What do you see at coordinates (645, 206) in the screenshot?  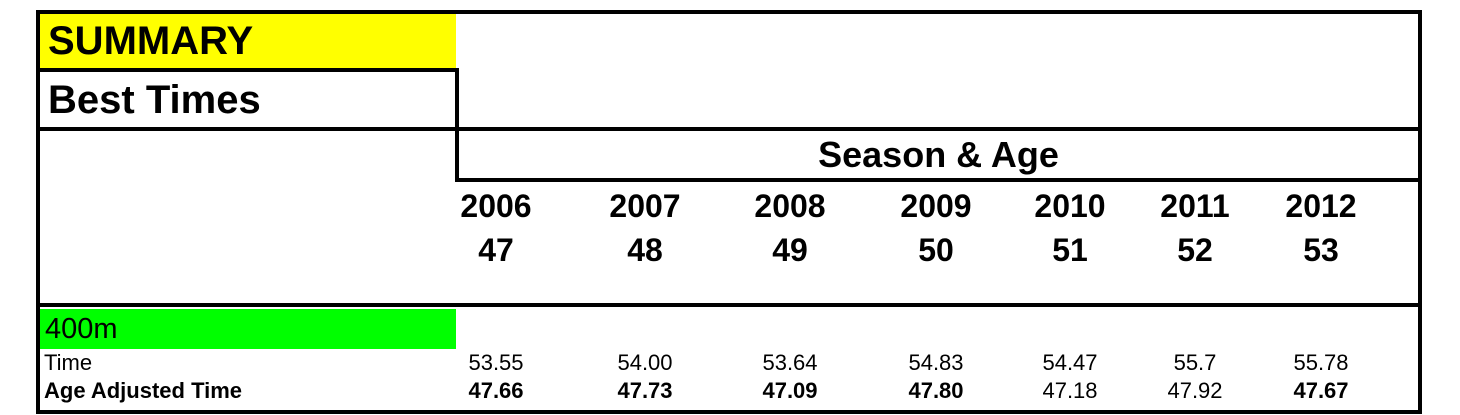 I see `season-year: 2007` at bounding box center [645, 206].